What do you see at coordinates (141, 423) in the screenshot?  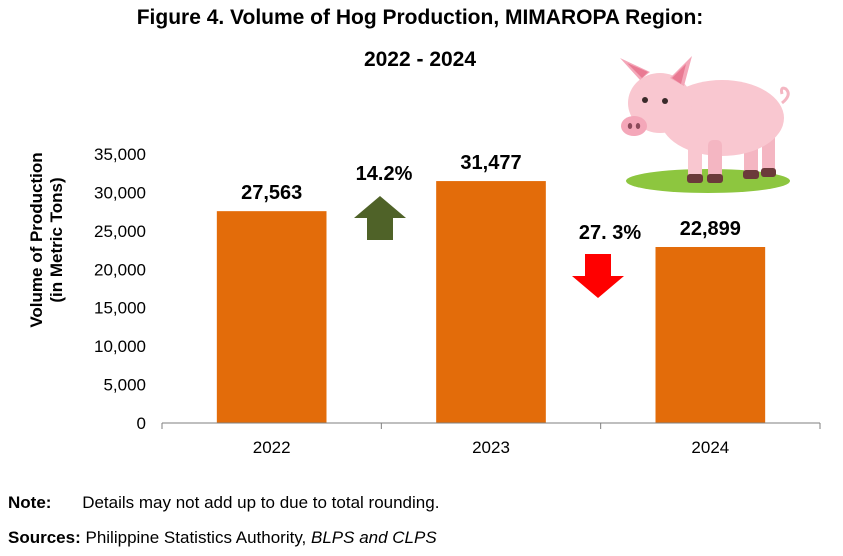 I see `y-tick-label: 0` at bounding box center [141, 423].